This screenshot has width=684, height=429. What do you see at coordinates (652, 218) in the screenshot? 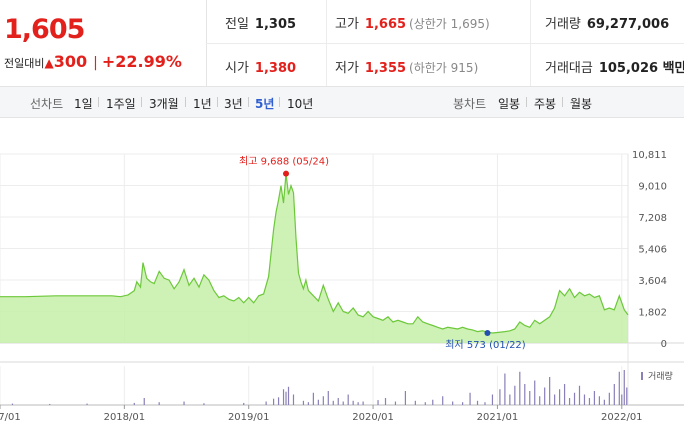
I see `y-tick-label: 7,208` at bounding box center [652, 218].